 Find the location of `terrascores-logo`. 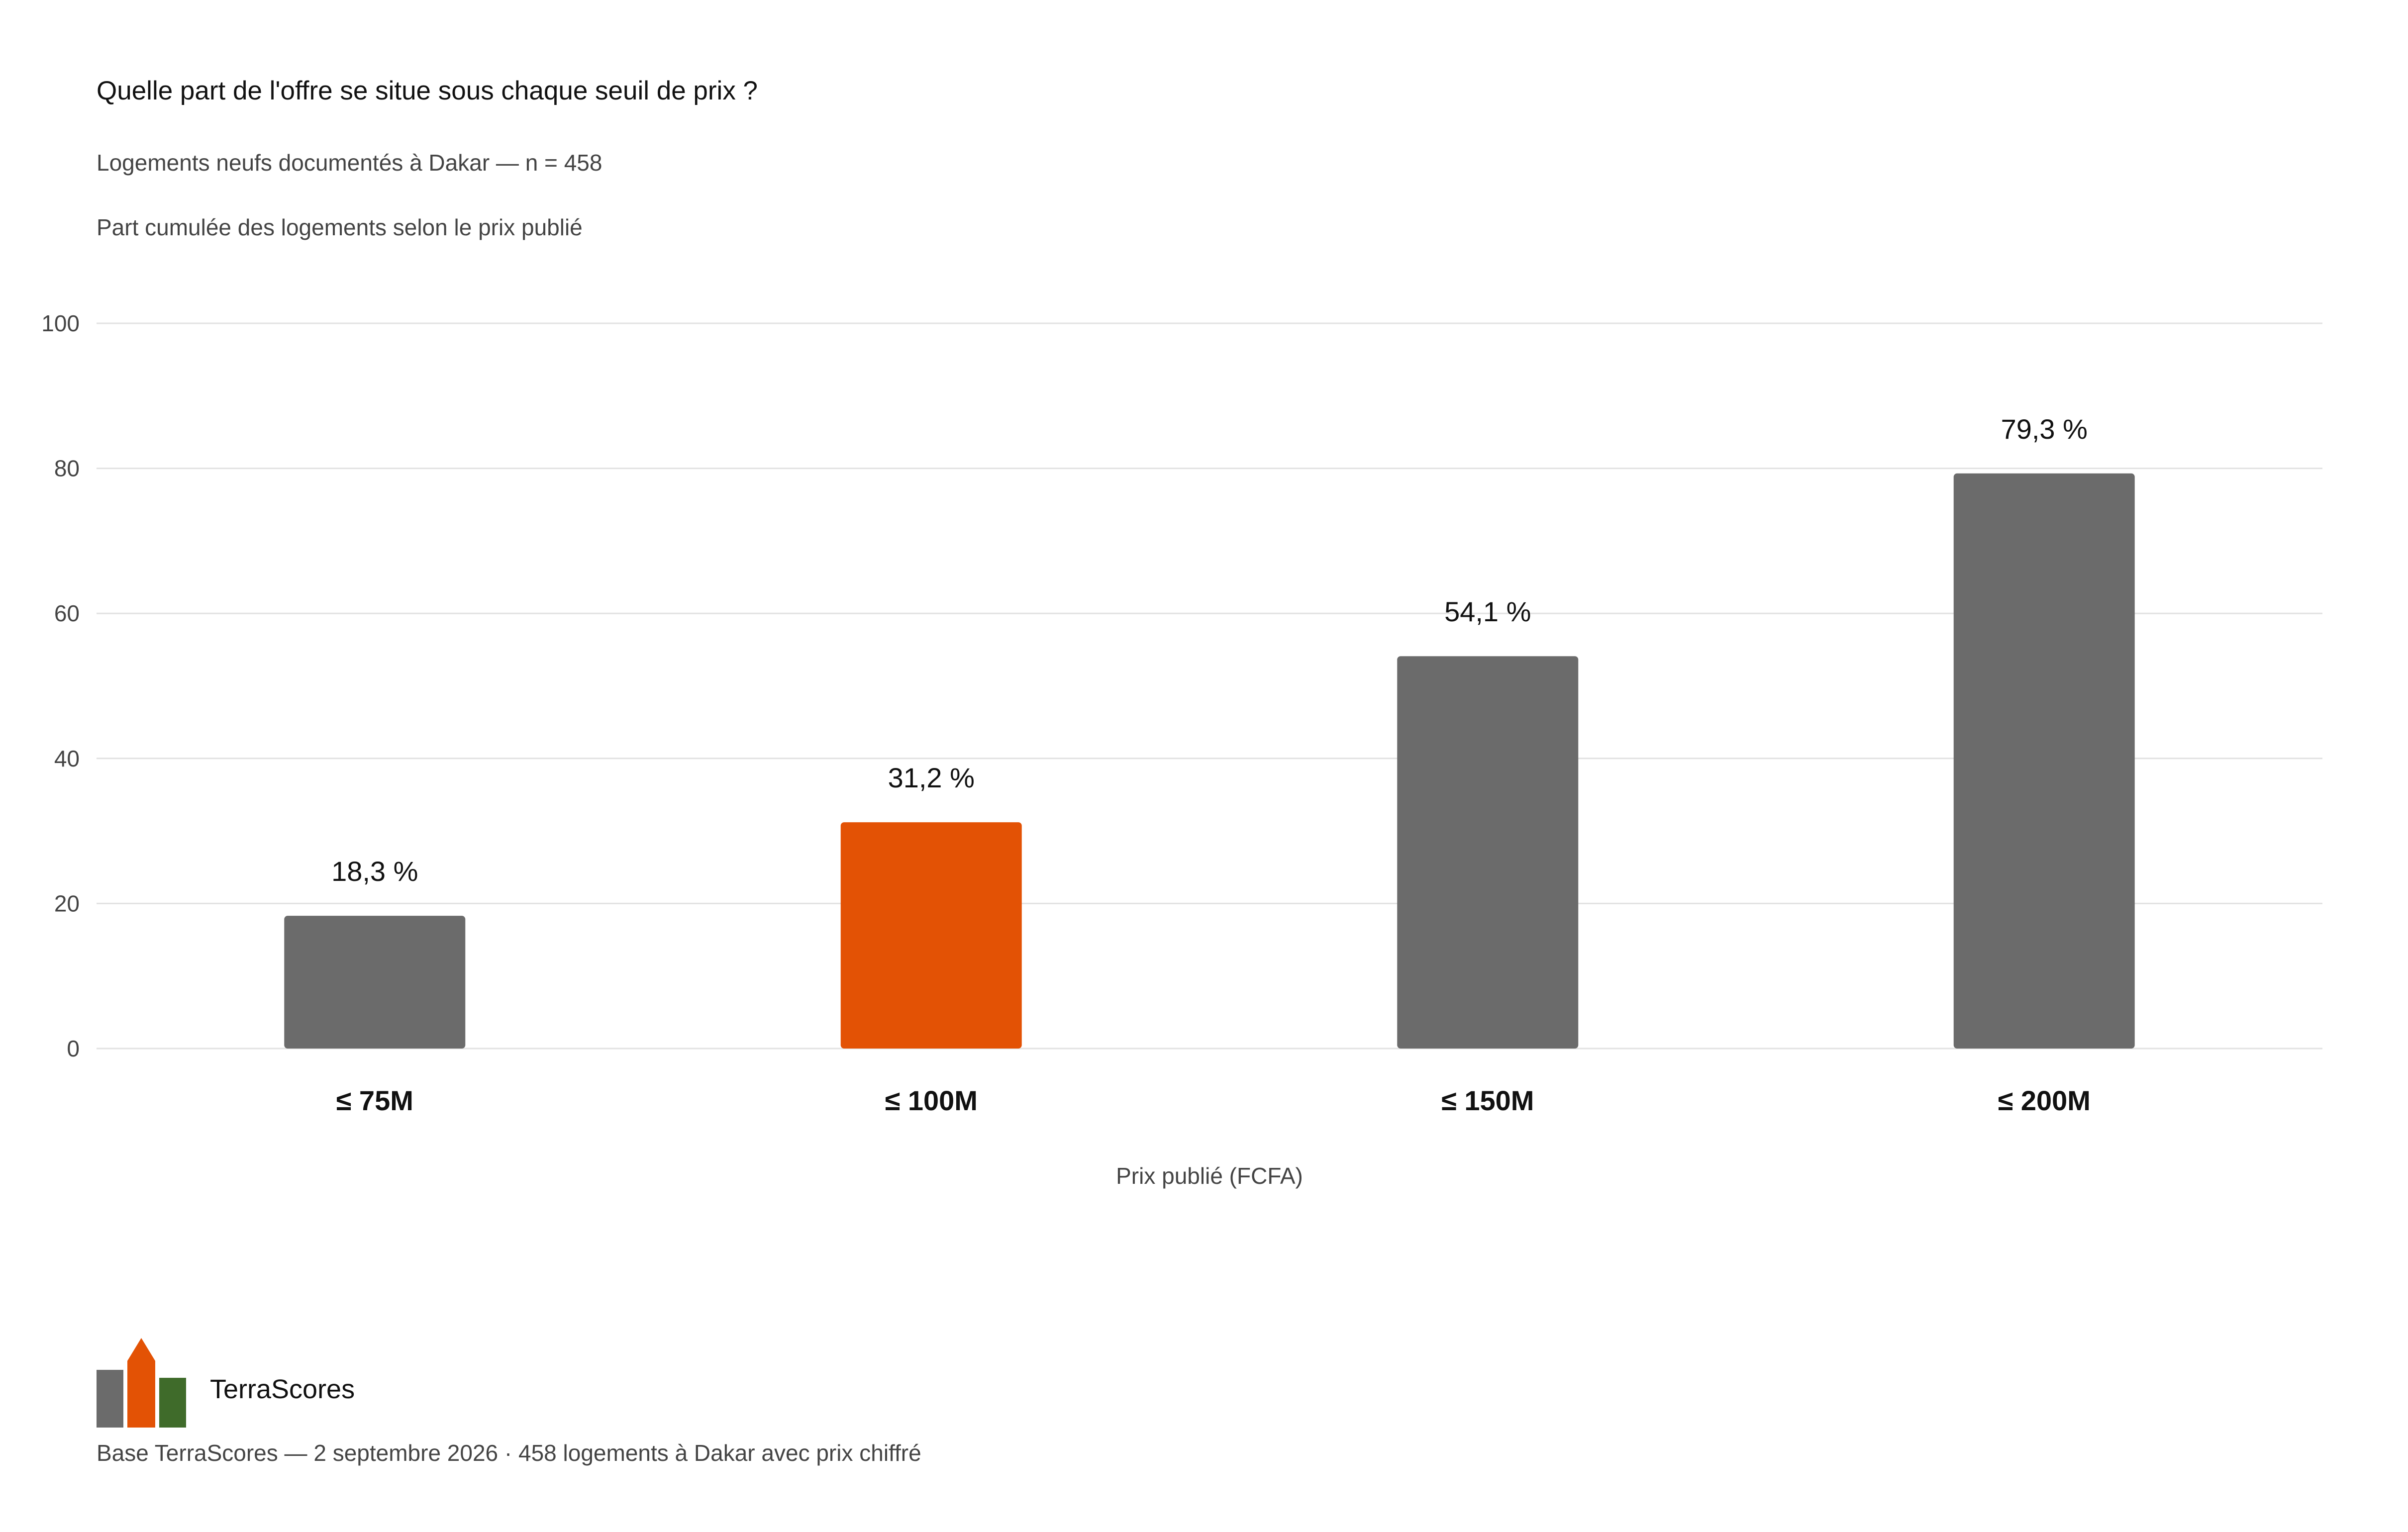

terrascores-logo is located at coordinates (142, 1383).